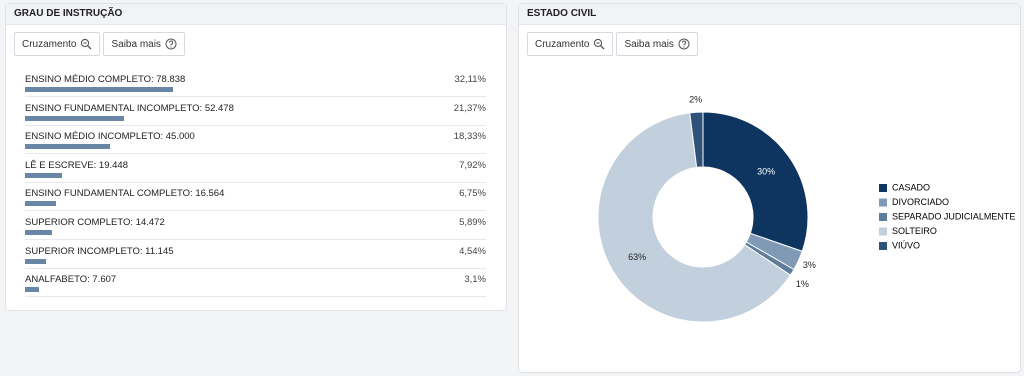 The width and height of the screenshot is (1024, 376). What do you see at coordinates (256, 14) in the screenshot?
I see `panel-title: GRAU DE INSTRUÇÃO` at bounding box center [256, 14].